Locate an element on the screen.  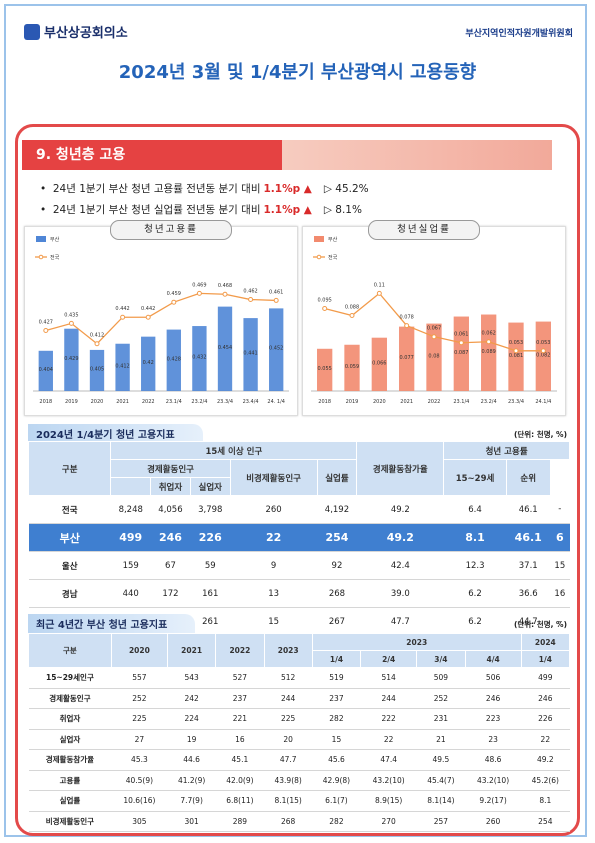
data-label: 0.088 is located at coordinates (352, 308).